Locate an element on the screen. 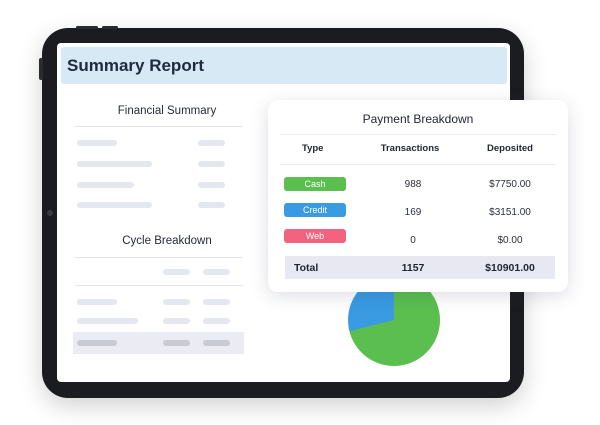 The width and height of the screenshot is (600, 425). tablet-side-button is located at coordinates (41, 69).